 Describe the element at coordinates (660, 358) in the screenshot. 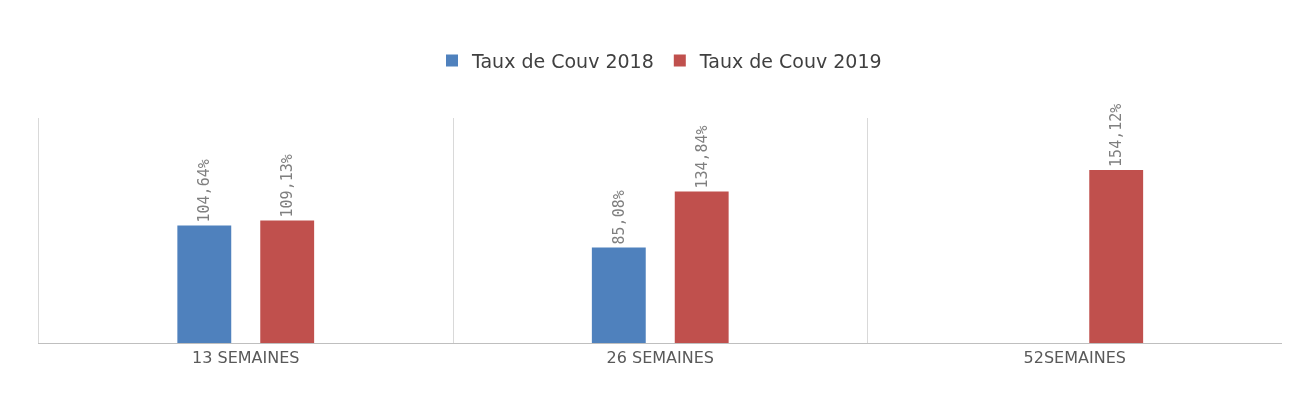

I see `x-tick-label: 26 SEMAINES` at that location.